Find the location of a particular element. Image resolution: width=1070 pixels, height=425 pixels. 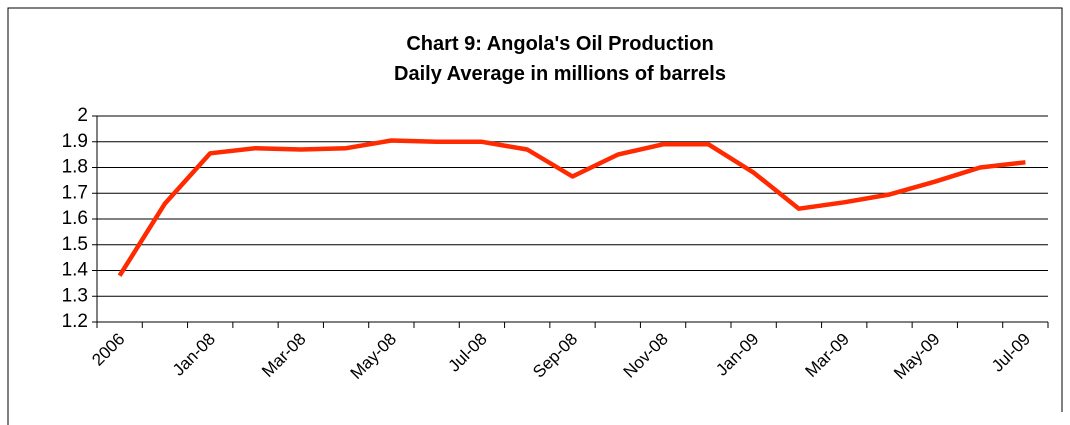

y-tick-label: 1.3 is located at coordinates (75, 295).